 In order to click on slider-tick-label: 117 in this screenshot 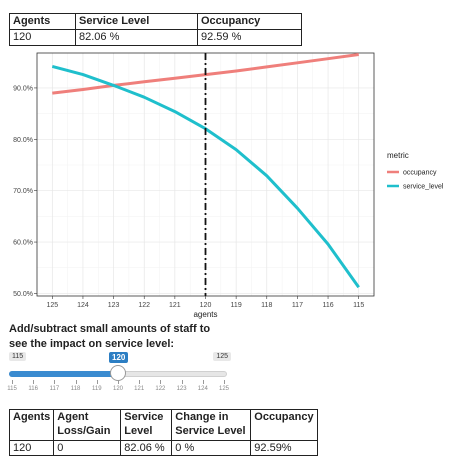, I will do `click(54, 389)`.